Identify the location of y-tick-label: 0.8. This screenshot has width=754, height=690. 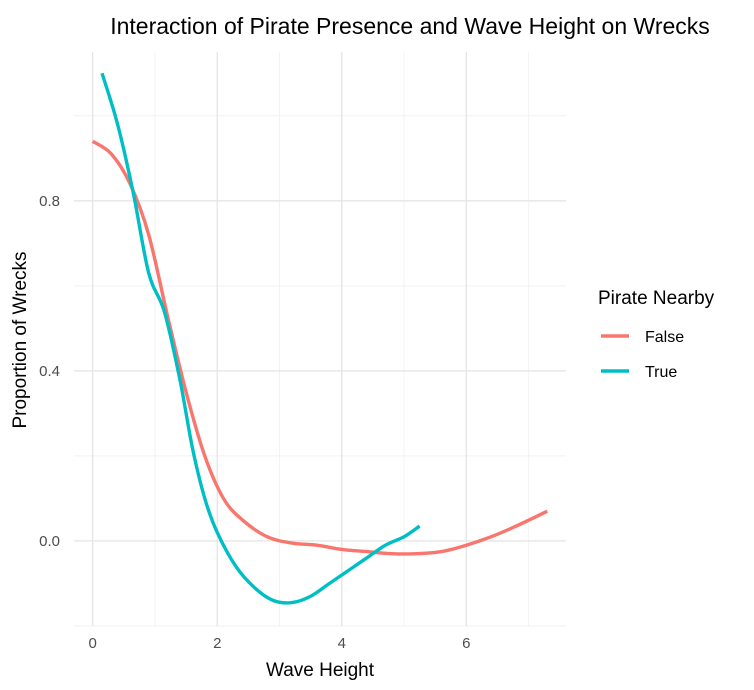
(49, 201).